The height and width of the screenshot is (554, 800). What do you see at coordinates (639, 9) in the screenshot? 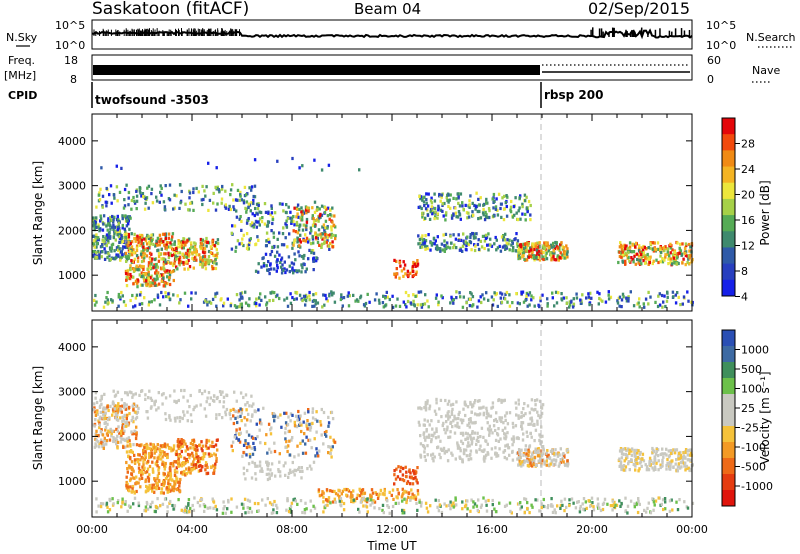
I see `date-title: 02/Sep/2015` at bounding box center [639, 9].